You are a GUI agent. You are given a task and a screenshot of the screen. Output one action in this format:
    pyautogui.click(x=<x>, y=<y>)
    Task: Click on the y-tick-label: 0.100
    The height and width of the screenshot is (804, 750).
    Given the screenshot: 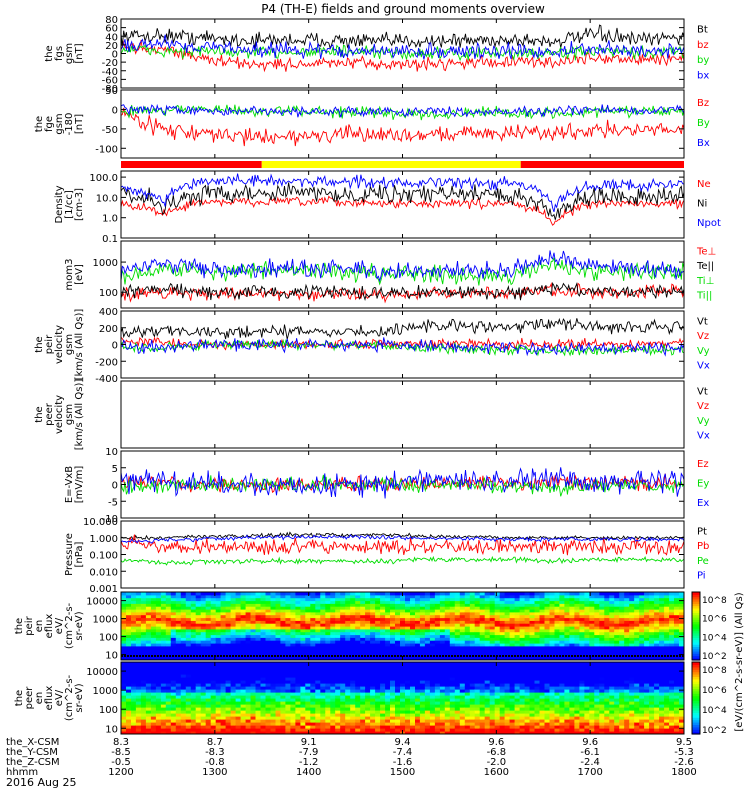 What is the action you would take?
    pyautogui.click(x=103, y=556)
    